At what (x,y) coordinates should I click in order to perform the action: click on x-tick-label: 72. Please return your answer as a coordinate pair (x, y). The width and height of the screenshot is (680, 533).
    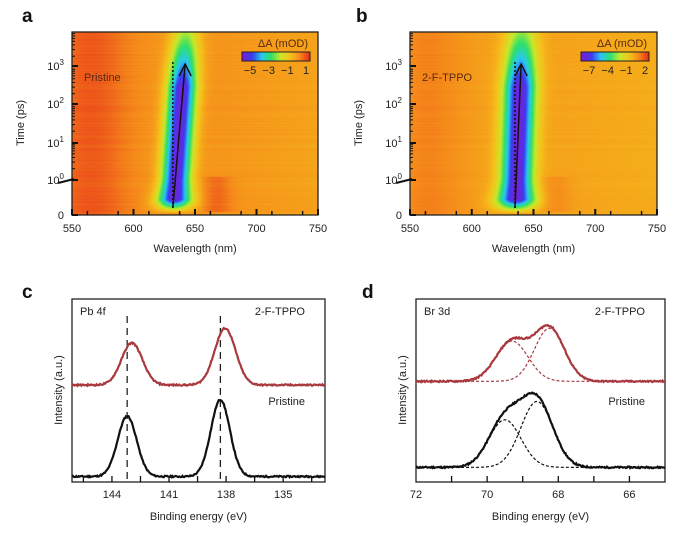
    Looking at the image, I should click on (416, 495).